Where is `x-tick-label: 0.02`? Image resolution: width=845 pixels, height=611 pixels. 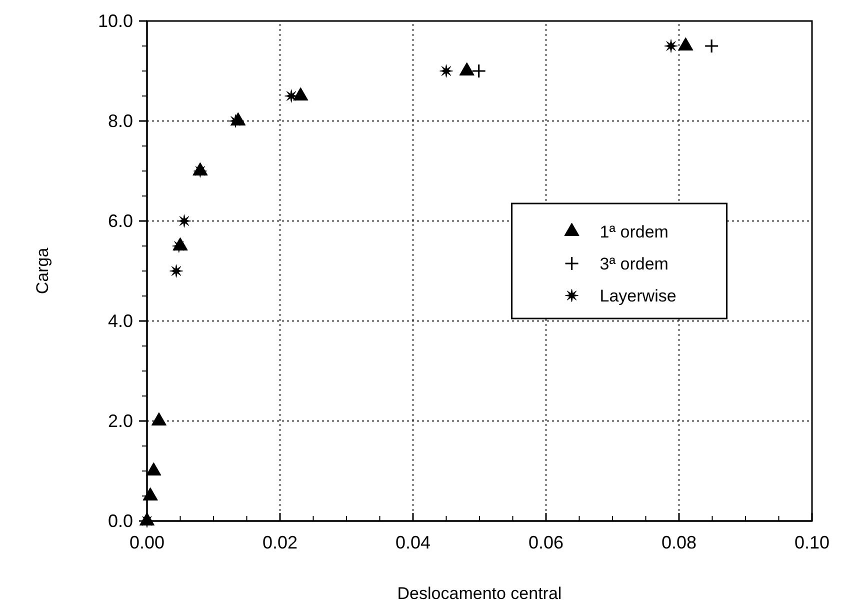 x-tick-label: 0.02 is located at coordinates (280, 542).